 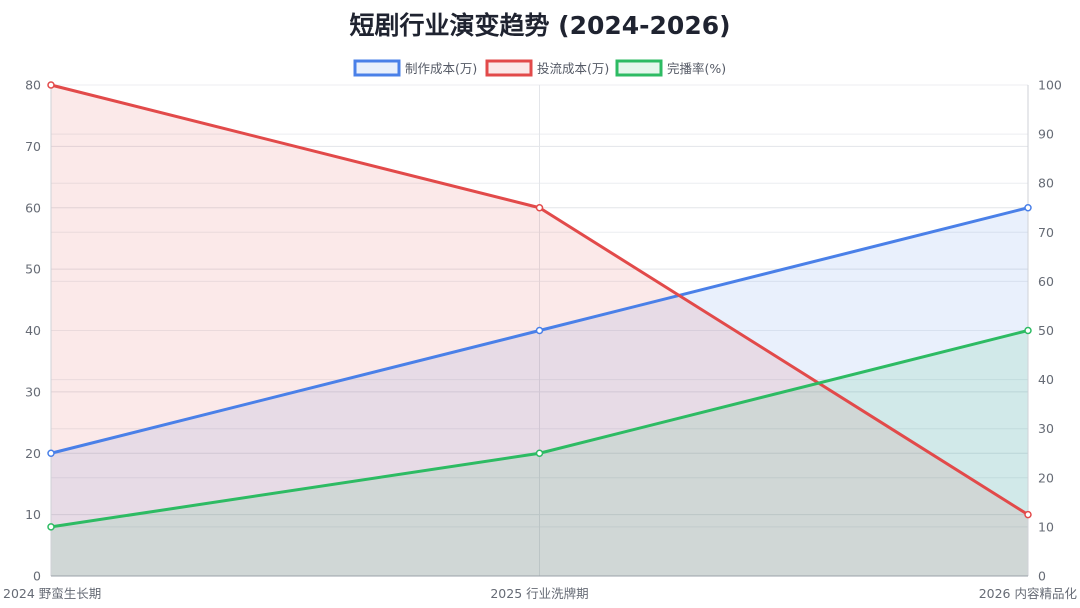 I want to click on y-left-tick-label: 60, so click(x=33, y=207).